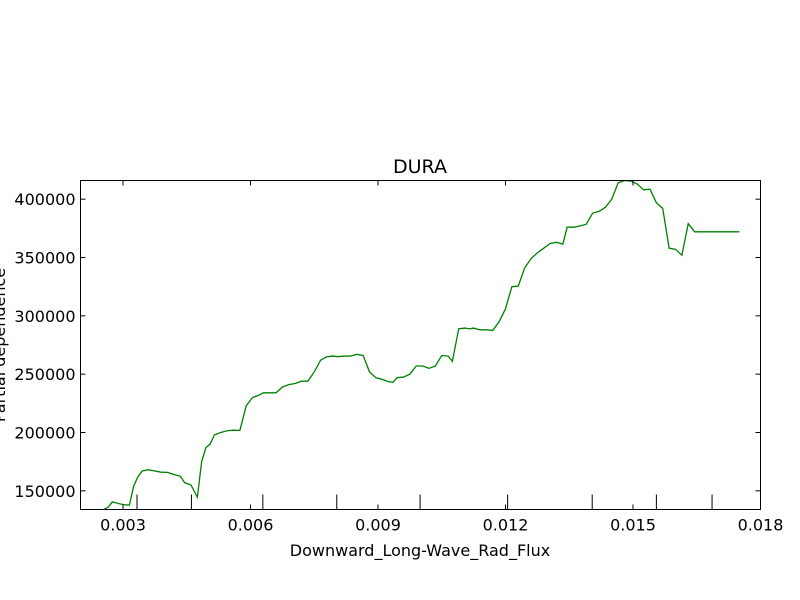  What do you see at coordinates (633, 525) in the screenshot?
I see `x-tick-label: 0.015` at bounding box center [633, 525].